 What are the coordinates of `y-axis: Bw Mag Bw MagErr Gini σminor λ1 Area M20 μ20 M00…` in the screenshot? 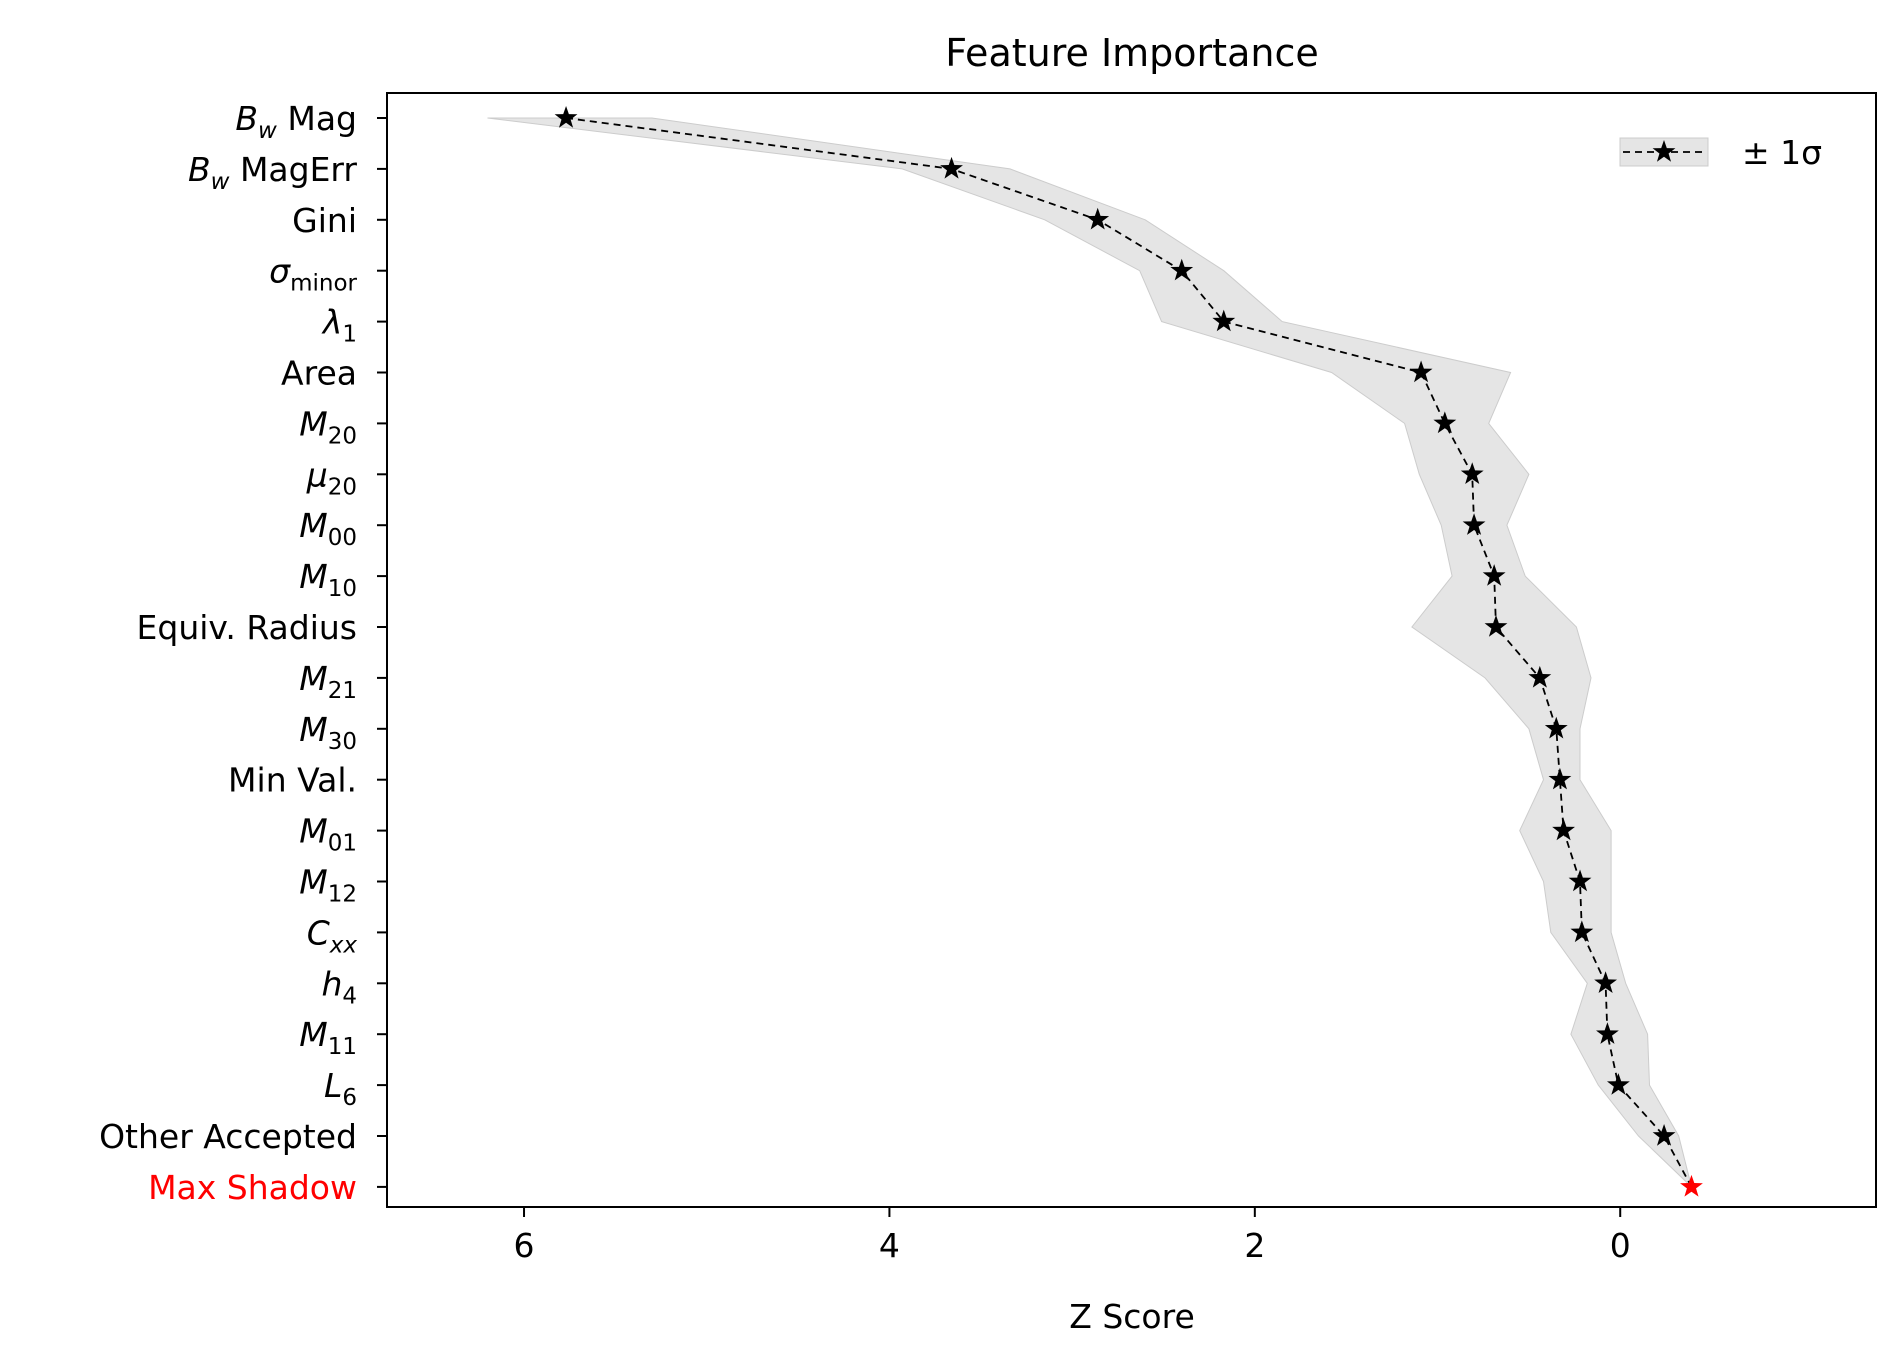 It's located at (243, 653).